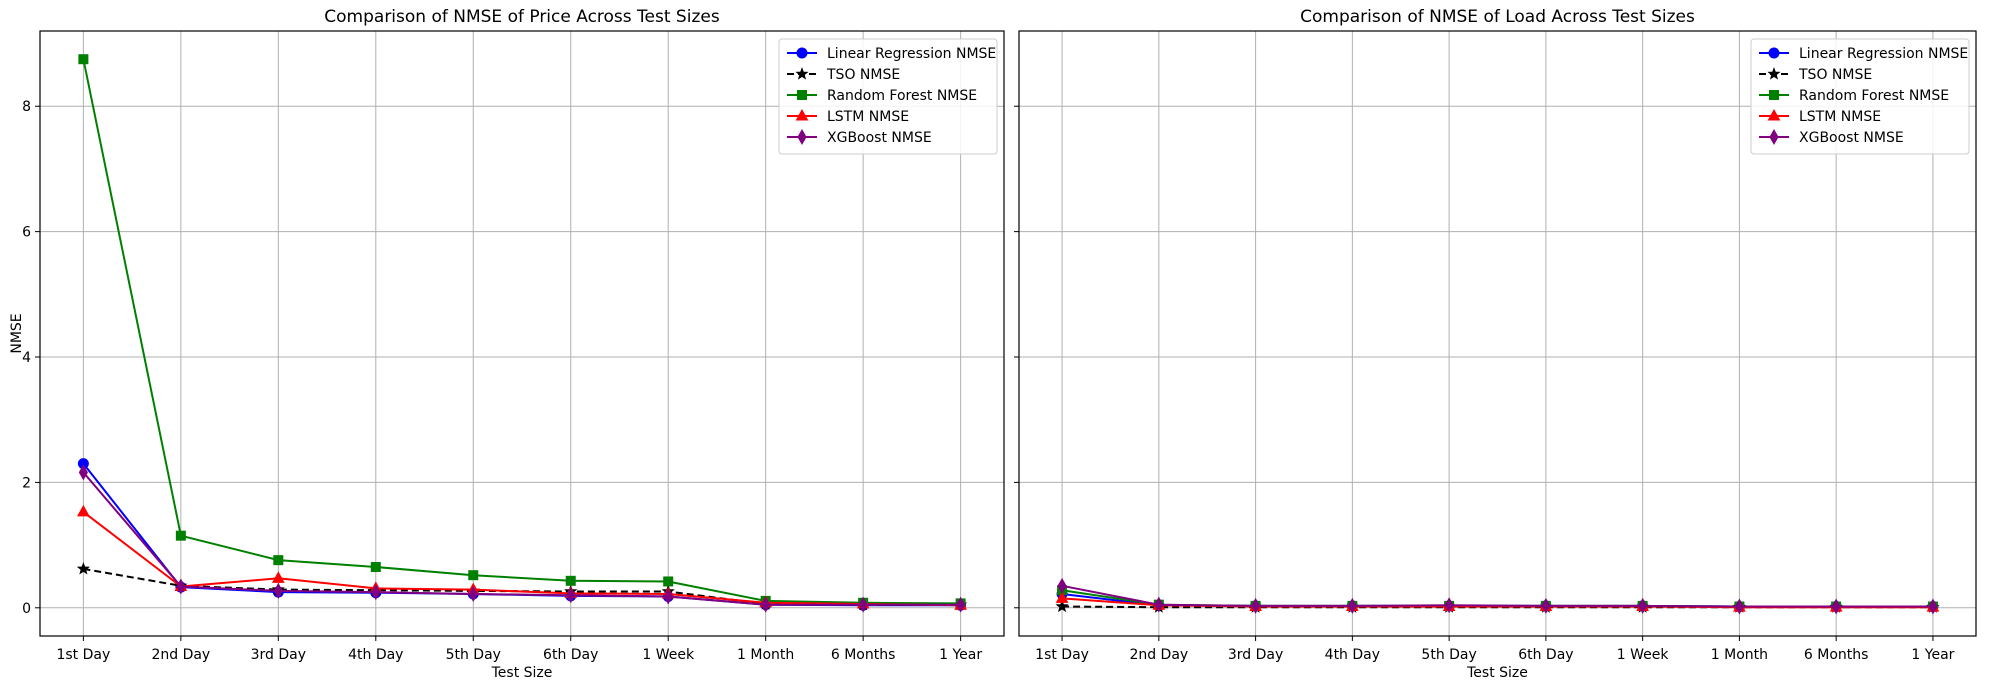 This screenshot has width=1989, height=690. I want to click on y-tick-label: 8, so click(26, 107).